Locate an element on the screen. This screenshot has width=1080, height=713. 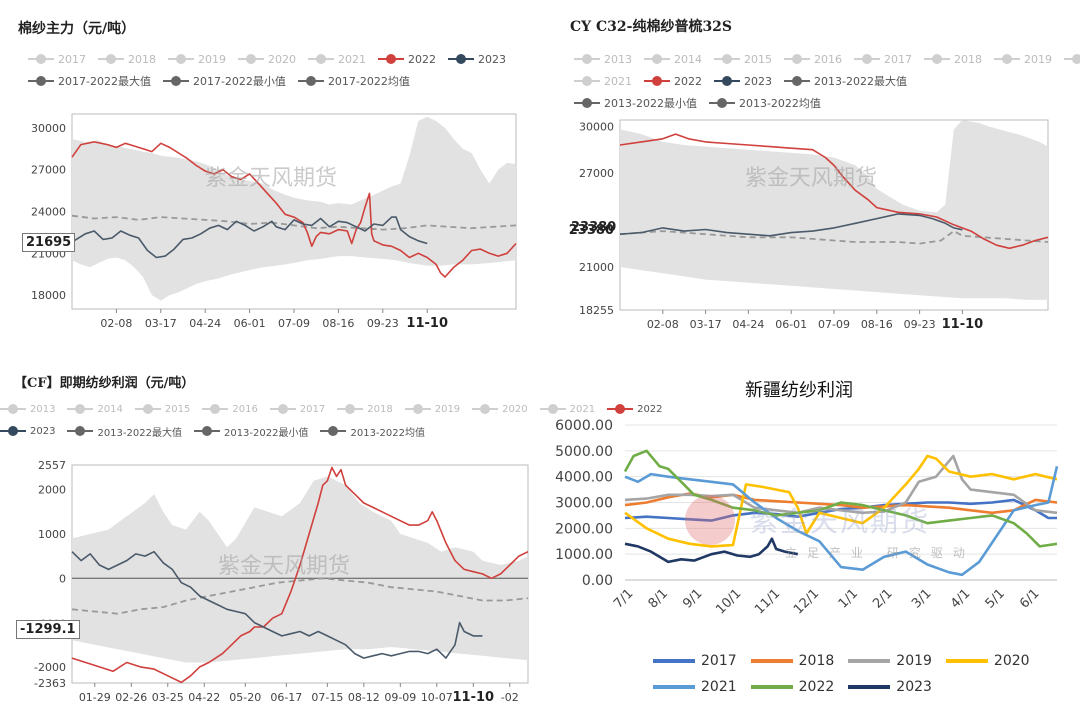
legend-label: 2020 is located at coordinates (282, 59).